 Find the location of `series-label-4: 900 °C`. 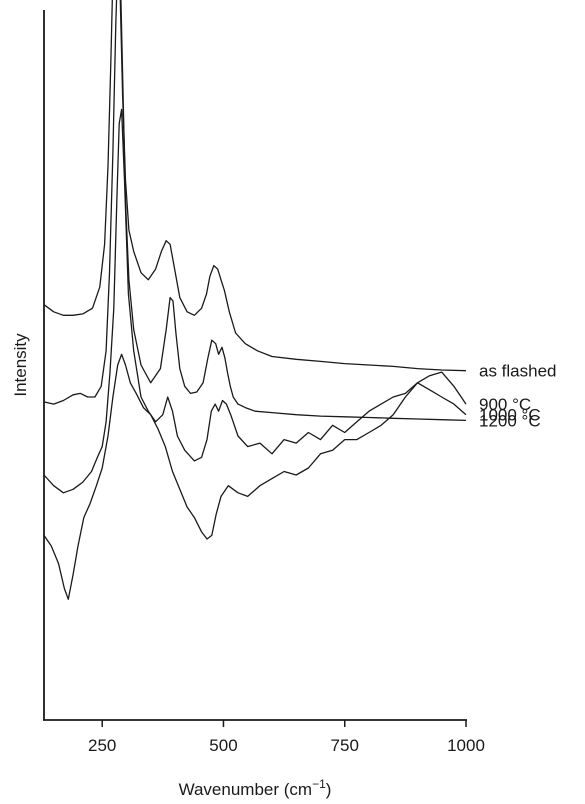

series-label-4: 900 °C is located at coordinates (505, 404).